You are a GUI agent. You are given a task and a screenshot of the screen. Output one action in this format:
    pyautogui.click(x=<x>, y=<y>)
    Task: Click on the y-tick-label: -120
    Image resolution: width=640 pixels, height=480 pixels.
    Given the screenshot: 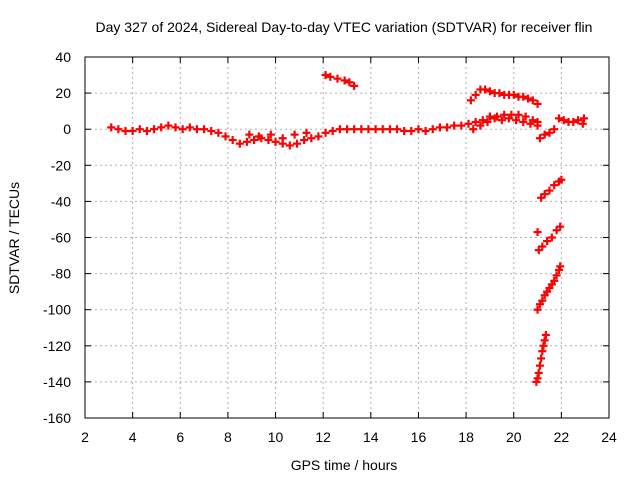 What is the action you would take?
    pyautogui.click(x=57, y=346)
    